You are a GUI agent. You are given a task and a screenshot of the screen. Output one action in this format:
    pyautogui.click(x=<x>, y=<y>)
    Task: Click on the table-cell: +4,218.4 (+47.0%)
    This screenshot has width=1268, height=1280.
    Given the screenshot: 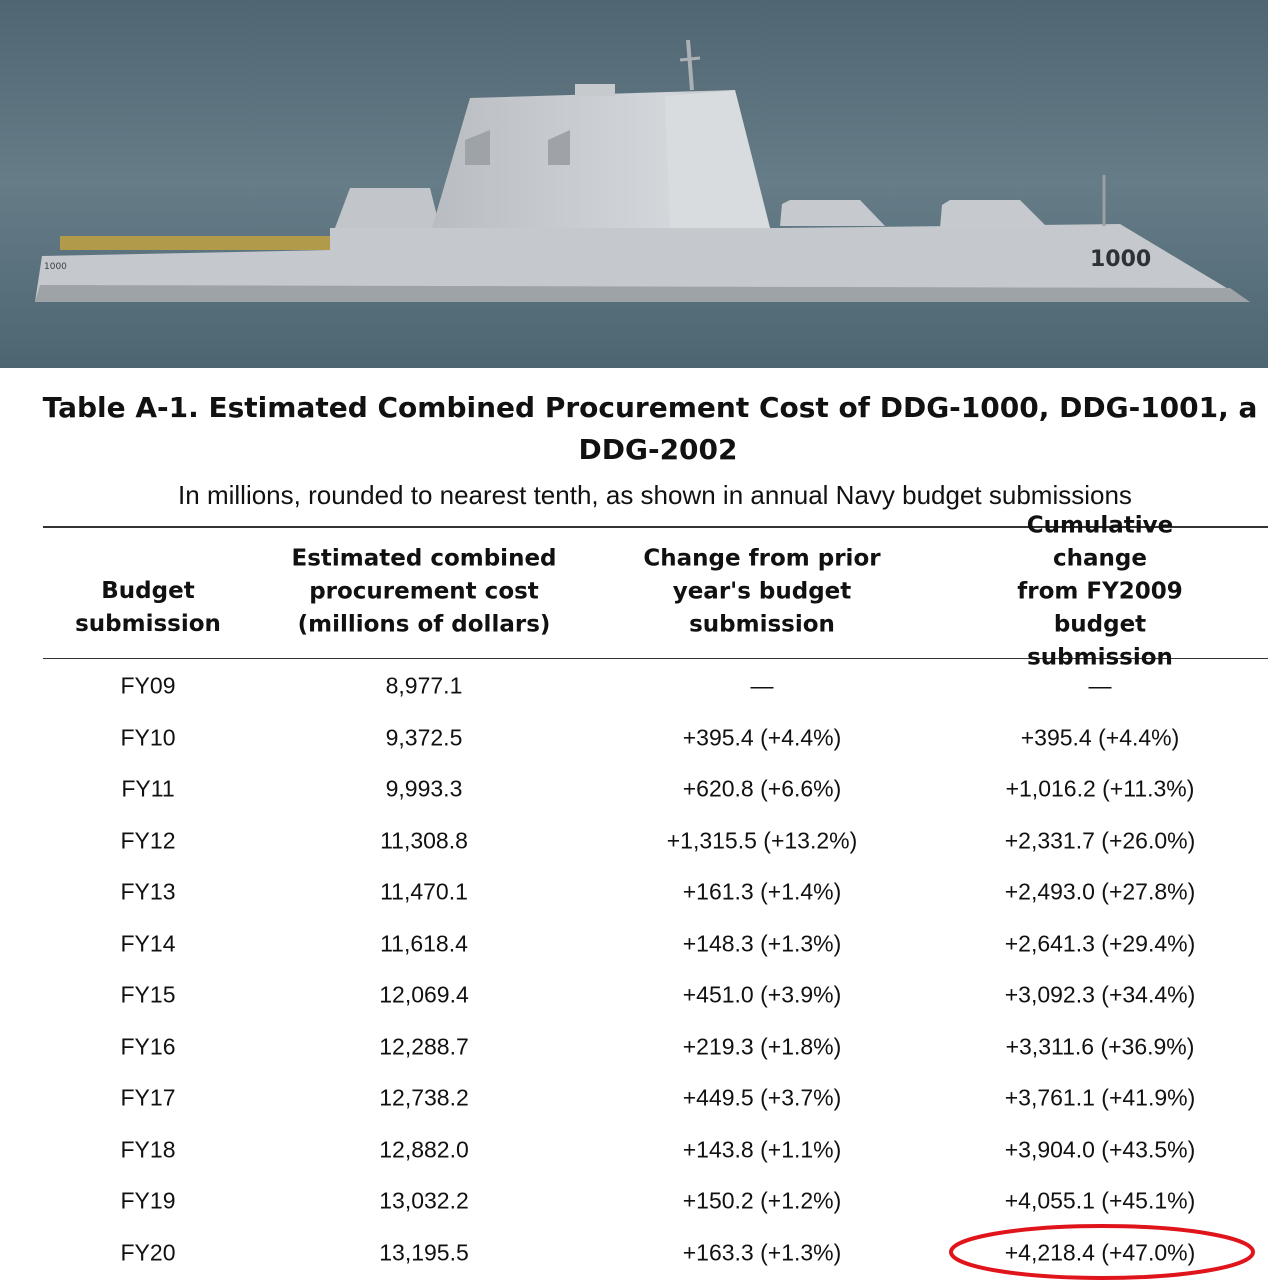 What is the action you would take?
    pyautogui.click(x=1100, y=1252)
    